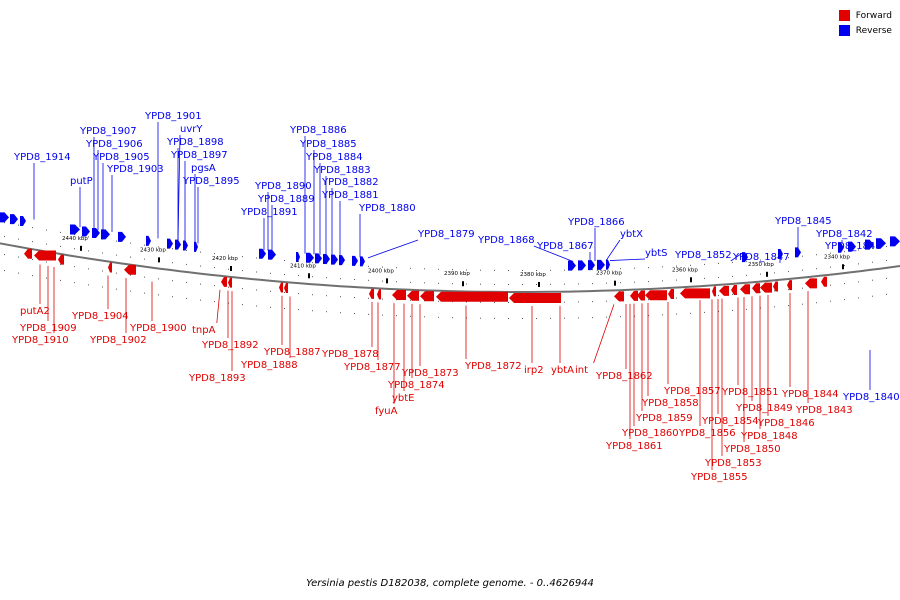 The width and height of the screenshot is (900, 600). I want to click on gene-label-ypd8-1882: YPD8_1882, so click(350, 182).